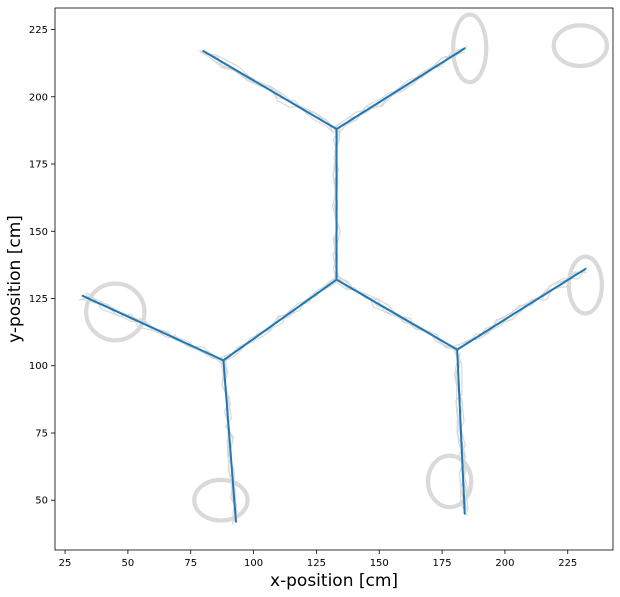 The image size is (620, 597). What do you see at coordinates (38, 232) in the screenshot?
I see `y-tick-label: 150` at bounding box center [38, 232].